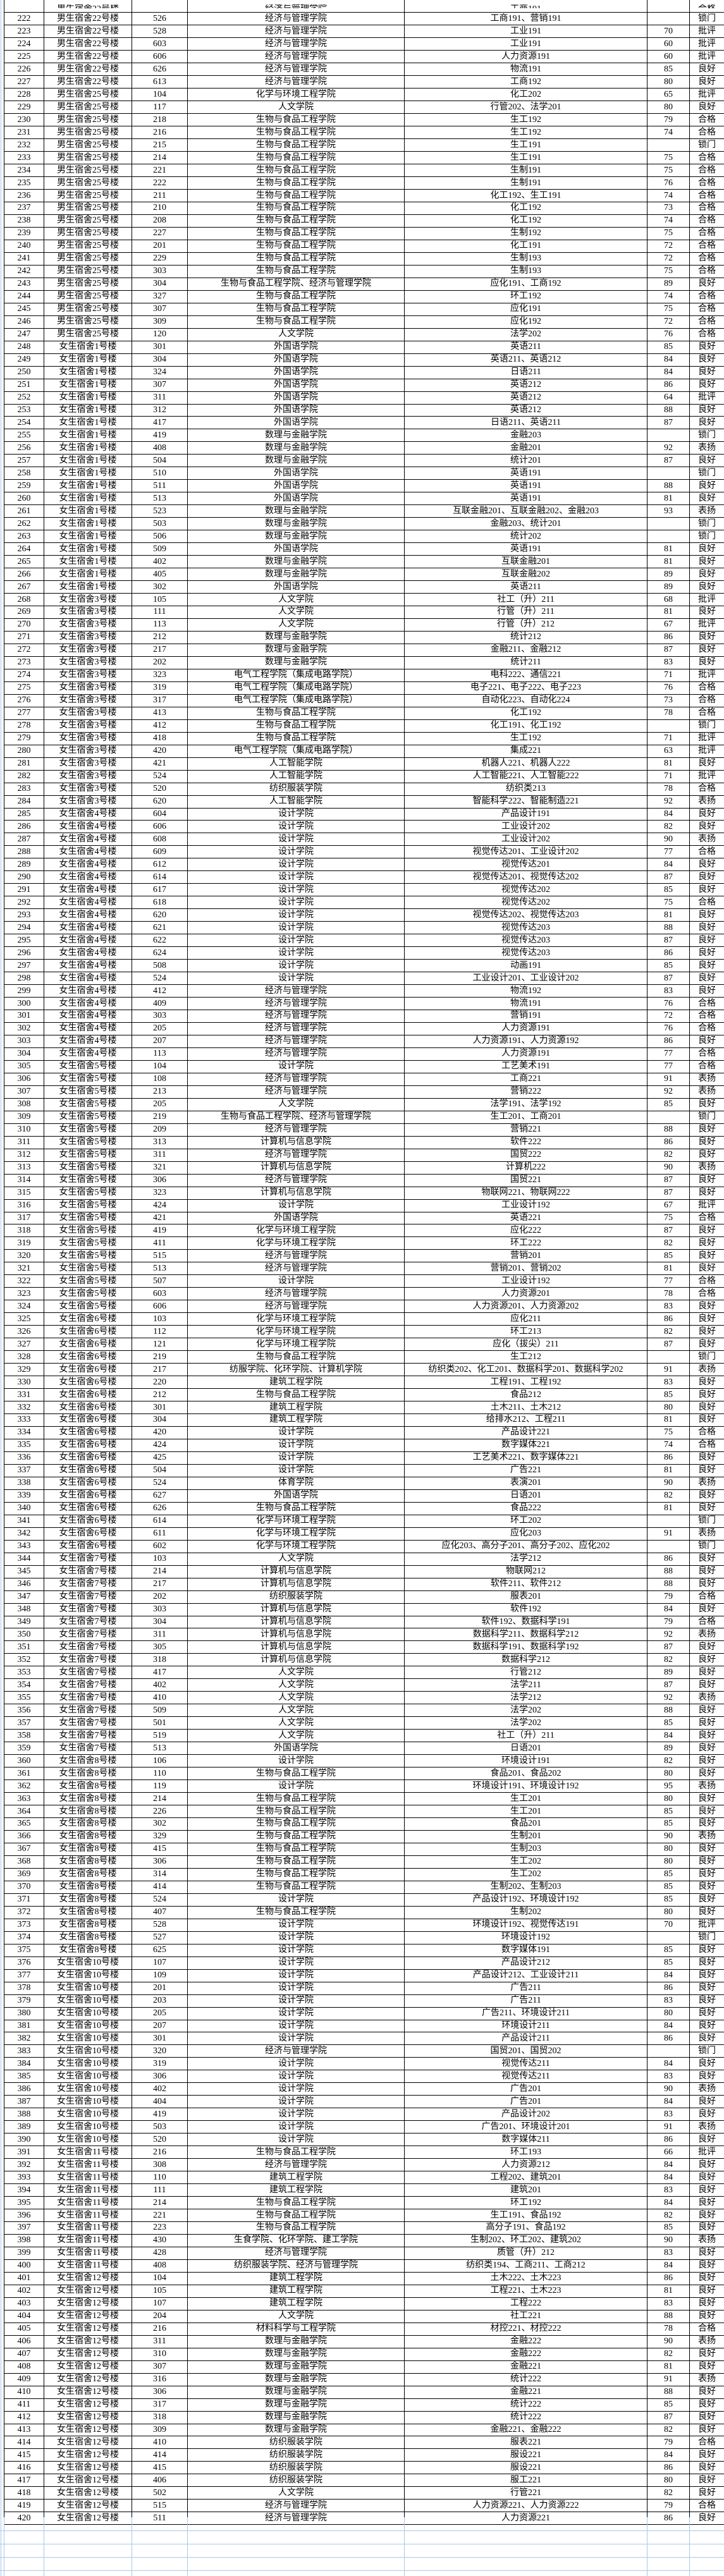 The height and width of the screenshot is (2576, 724). I want to click on cell-row-number: 261, so click(24, 511).